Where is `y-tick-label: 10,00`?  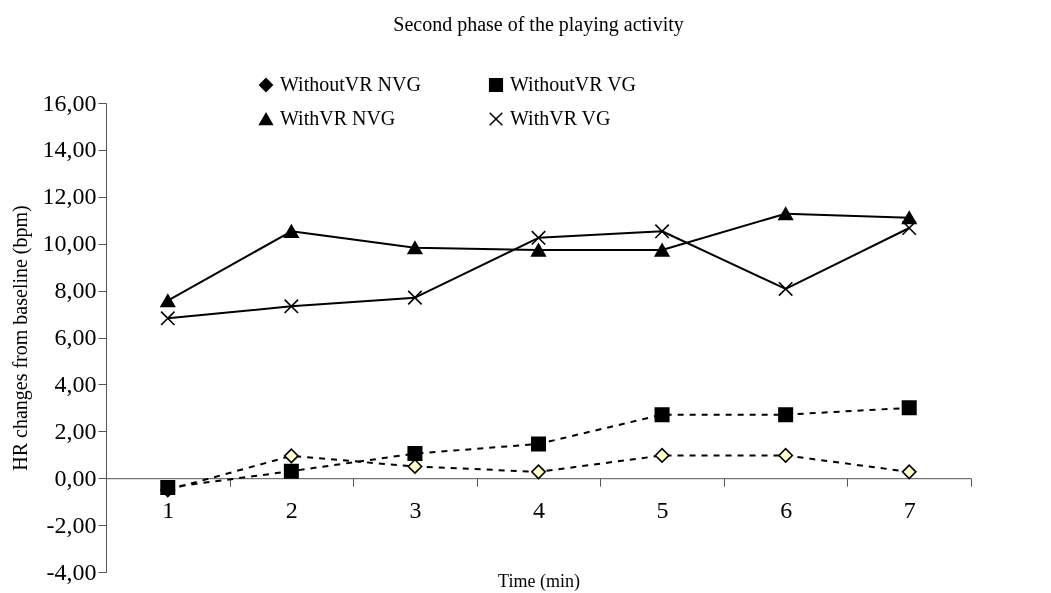
y-tick-label: 10,00 is located at coordinates (69, 243).